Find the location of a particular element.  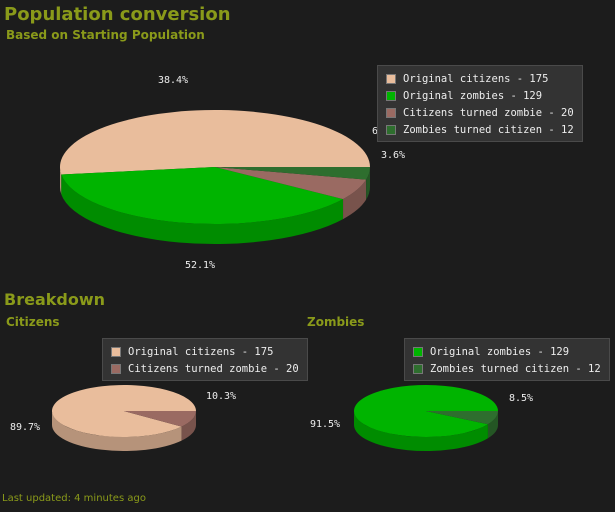

slice-percent-label: 38.4% is located at coordinates (173, 80).